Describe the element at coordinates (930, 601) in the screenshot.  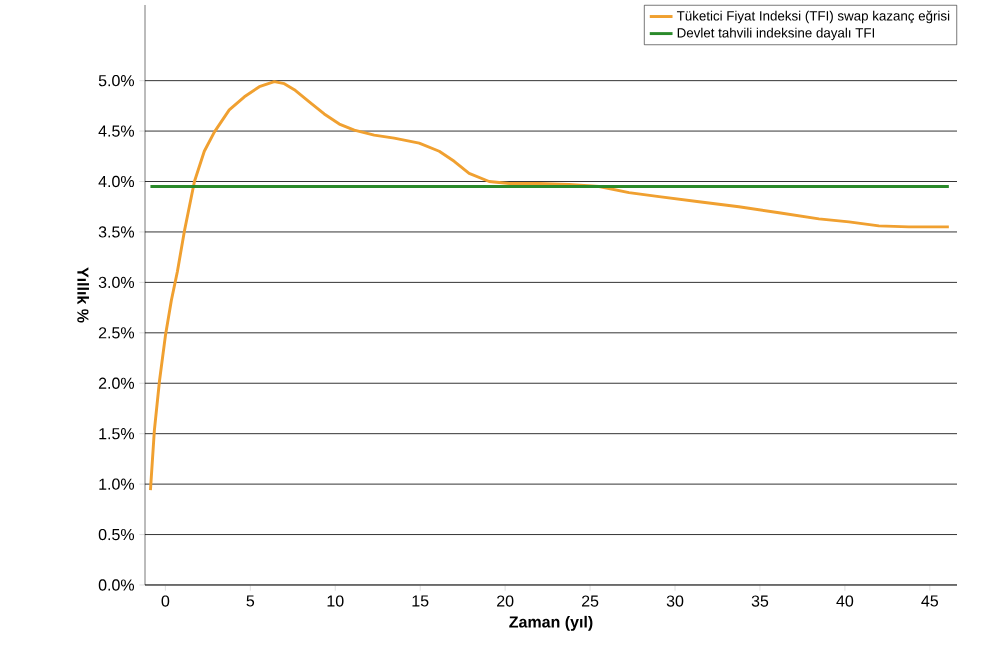
I see `x-tick-label: 45` at that location.